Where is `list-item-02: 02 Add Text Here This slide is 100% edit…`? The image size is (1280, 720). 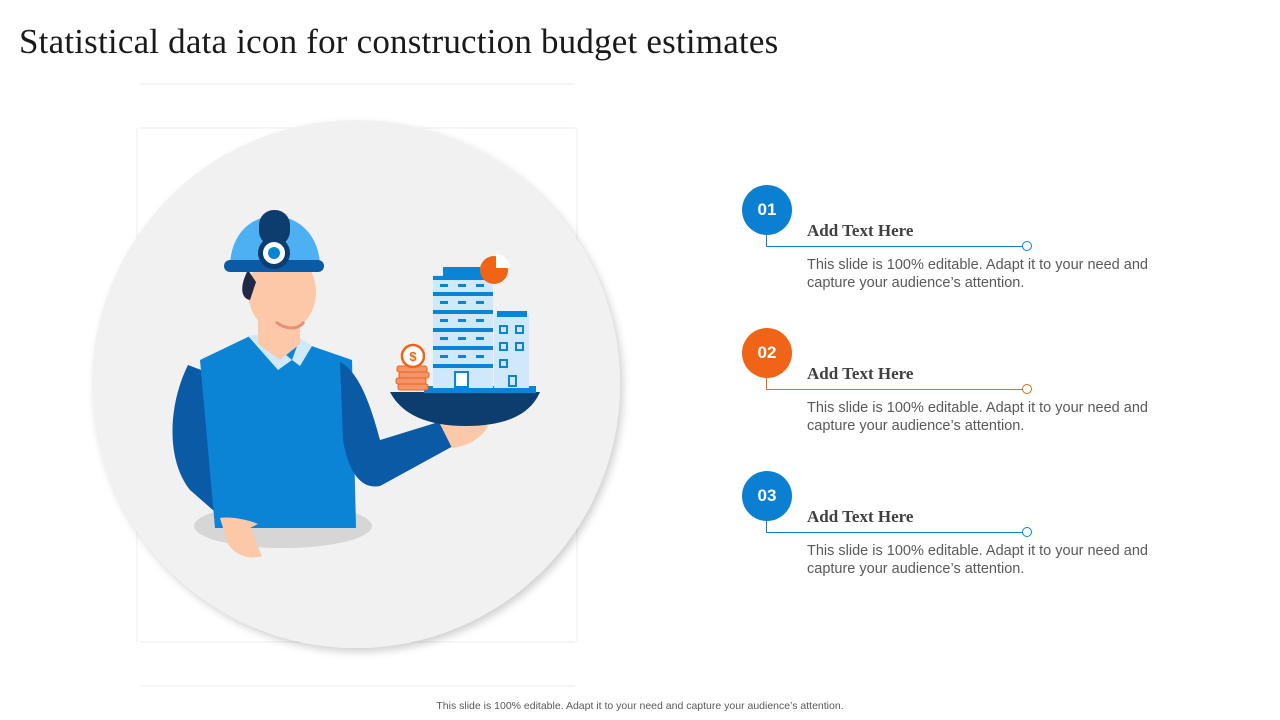 list-item-02: 02 Add Text Here This slide is 100% edit… is located at coordinates (962, 383).